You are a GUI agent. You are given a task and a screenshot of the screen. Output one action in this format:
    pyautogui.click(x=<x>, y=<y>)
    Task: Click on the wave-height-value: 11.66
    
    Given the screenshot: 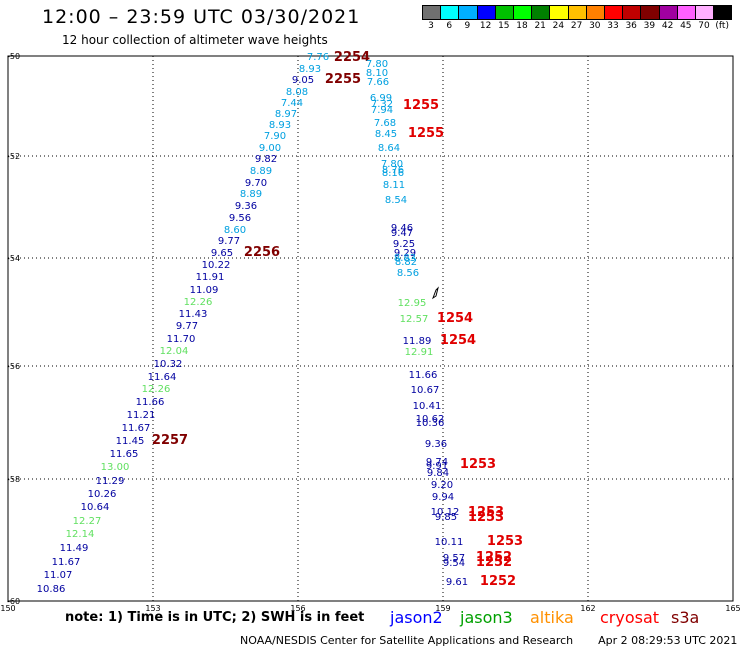 What is the action you would take?
    pyautogui.click(x=423, y=375)
    